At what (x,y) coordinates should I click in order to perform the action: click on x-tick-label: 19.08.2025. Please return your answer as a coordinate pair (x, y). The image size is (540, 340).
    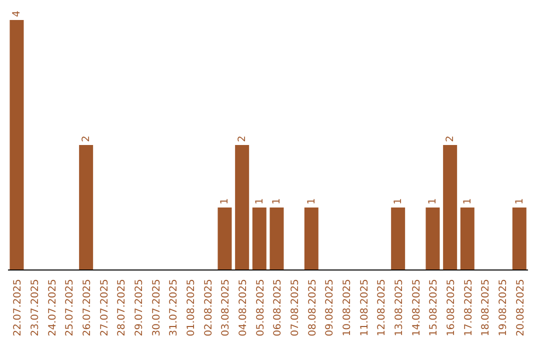
    Looking at the image, I should click on (503, 307).